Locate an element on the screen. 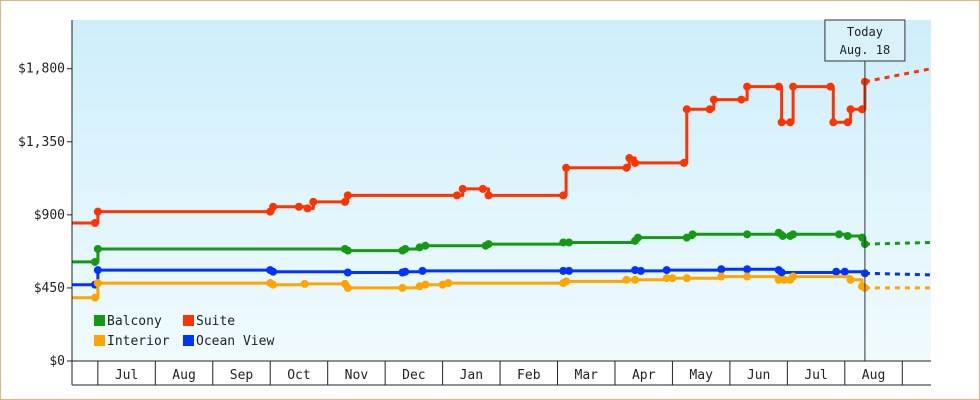 This screenshot has height=400, width=980. legend-swatch-balcony is located at coordinates (99, 320).